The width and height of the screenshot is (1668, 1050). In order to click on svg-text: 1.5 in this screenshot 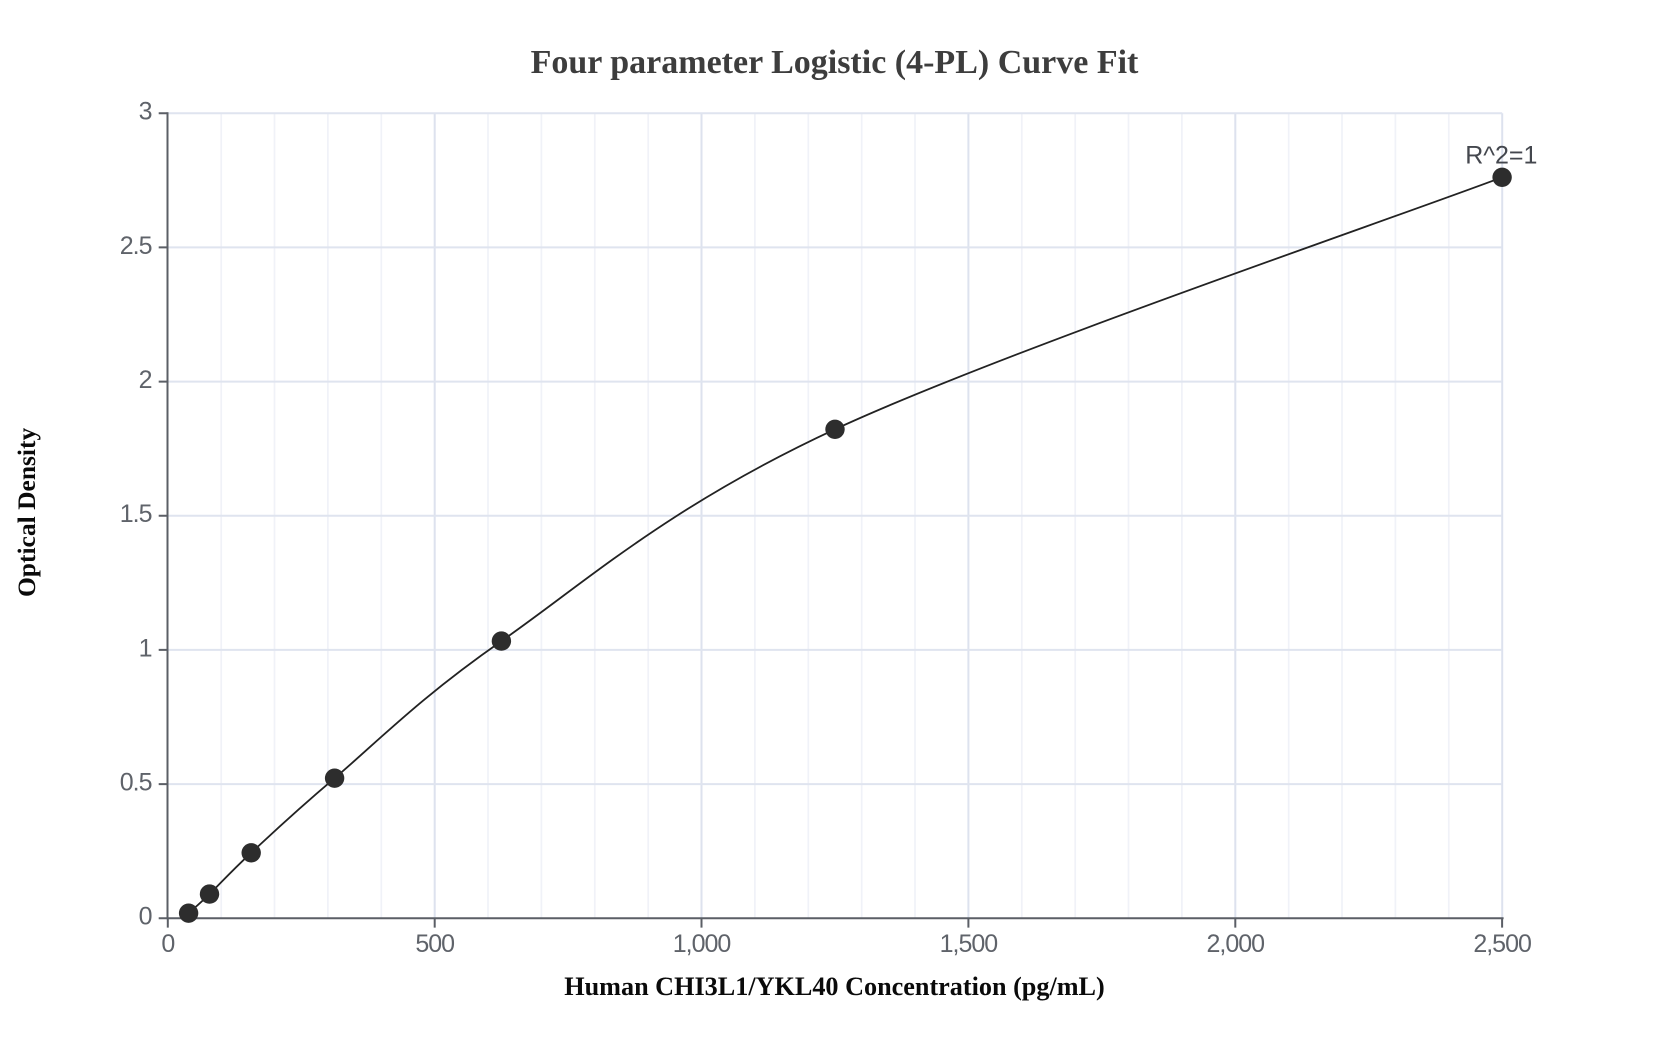, I will do `click(136, 514)`.